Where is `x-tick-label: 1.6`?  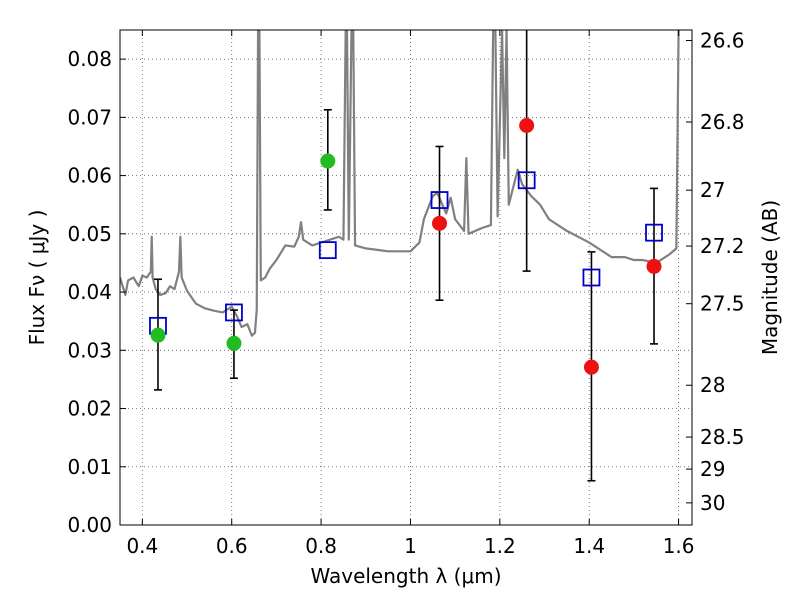 x-tick-label: 1.6 is located at coordinates (679, 546).